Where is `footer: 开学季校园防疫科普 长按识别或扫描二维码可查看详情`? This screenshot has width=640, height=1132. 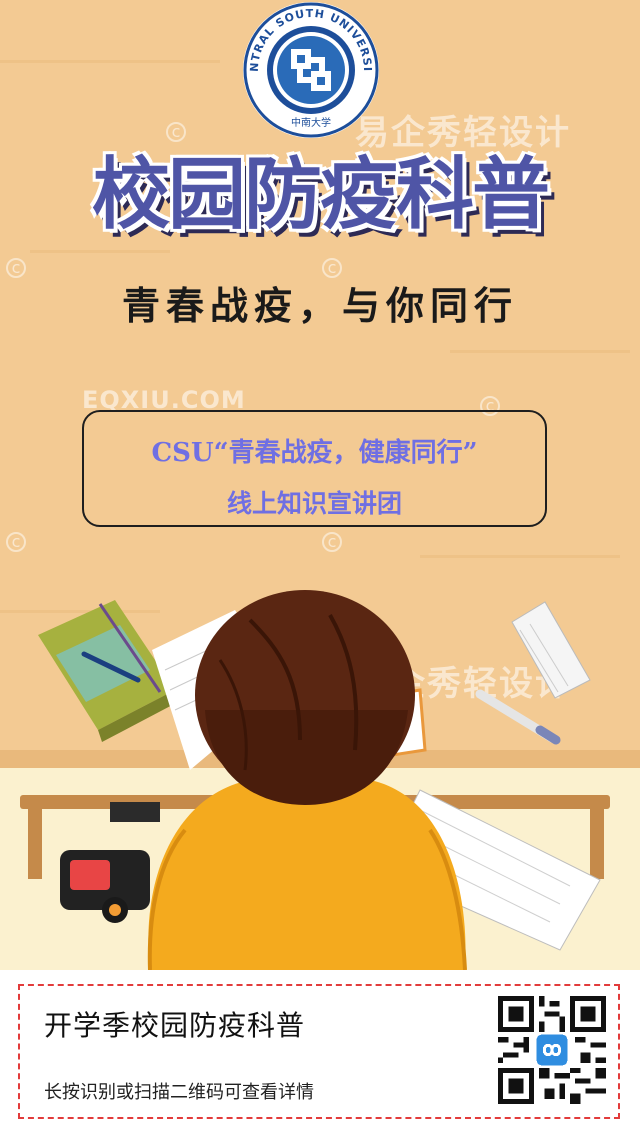
footer: 开学季校园防疫科普 长按识别或扫描二维码可查看详情 is located at coordinates (320, 1051).